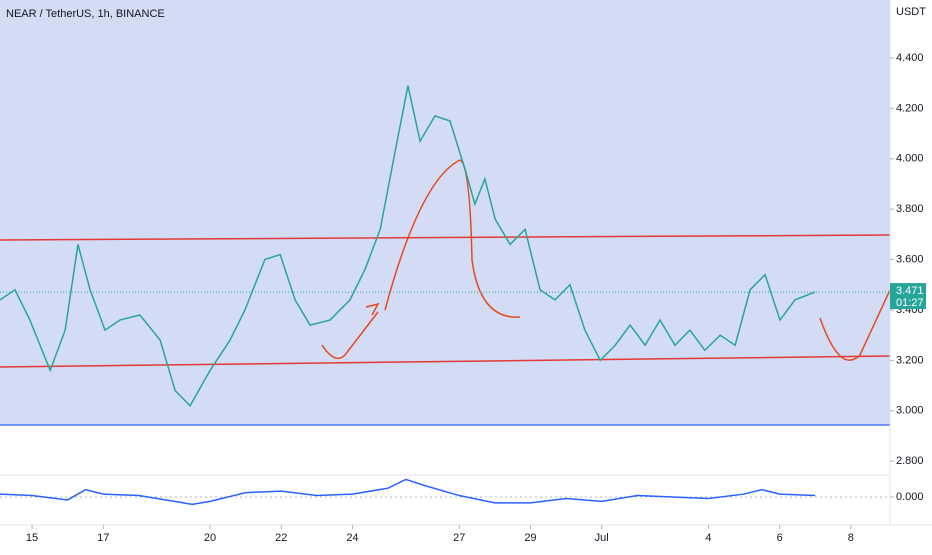 This screenshot has width=932, height=555. What do you see at coordinates (910, 411) in the screenshot?
I see `y-tick-label: 3.000` at bounding box center [910, 411].